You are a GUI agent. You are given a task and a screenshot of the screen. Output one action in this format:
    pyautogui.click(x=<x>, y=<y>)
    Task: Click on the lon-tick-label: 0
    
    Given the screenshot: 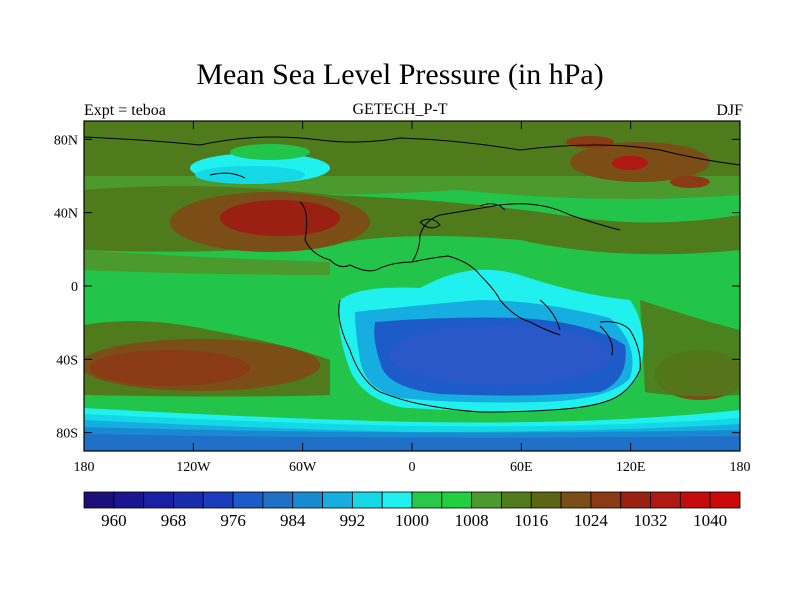 What is the action you would take?
    pyautogui.click(x=412, y=467)
    